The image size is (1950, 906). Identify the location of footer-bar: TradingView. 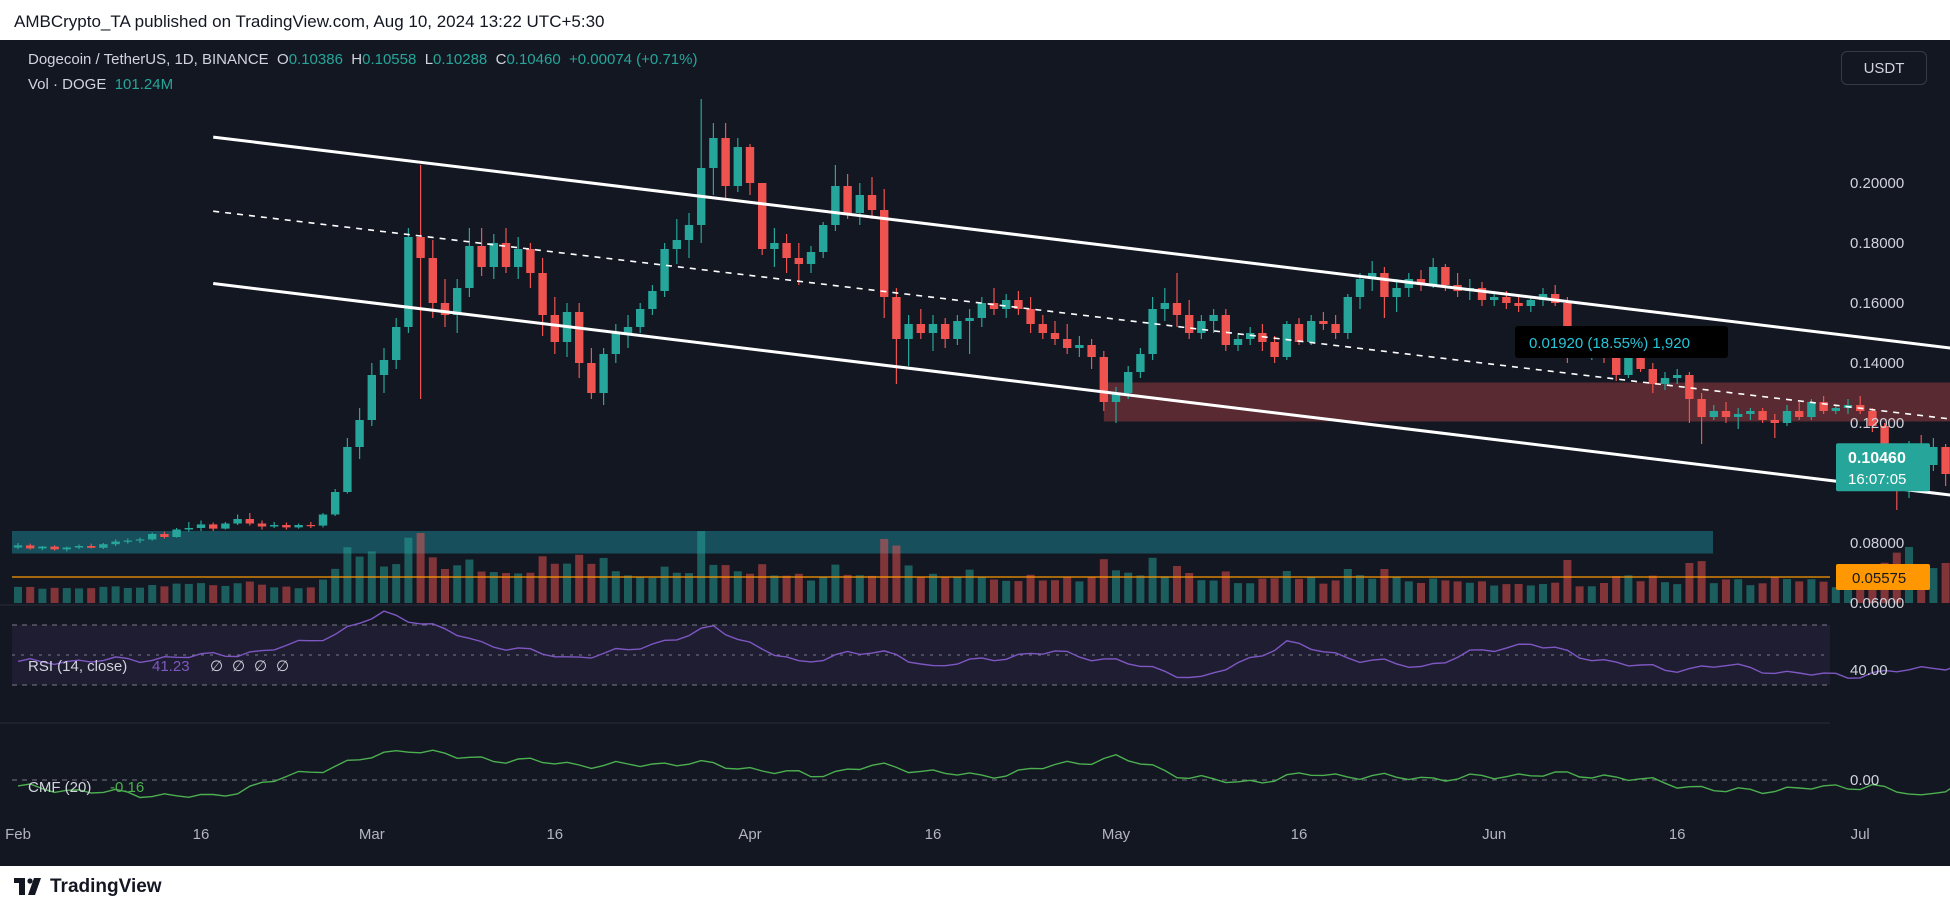
(975, 886).